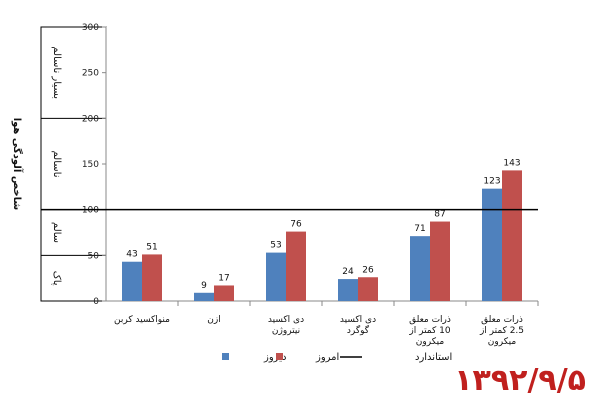  I want to click on legend-label-standard: استاندارد, so click(433, 357).